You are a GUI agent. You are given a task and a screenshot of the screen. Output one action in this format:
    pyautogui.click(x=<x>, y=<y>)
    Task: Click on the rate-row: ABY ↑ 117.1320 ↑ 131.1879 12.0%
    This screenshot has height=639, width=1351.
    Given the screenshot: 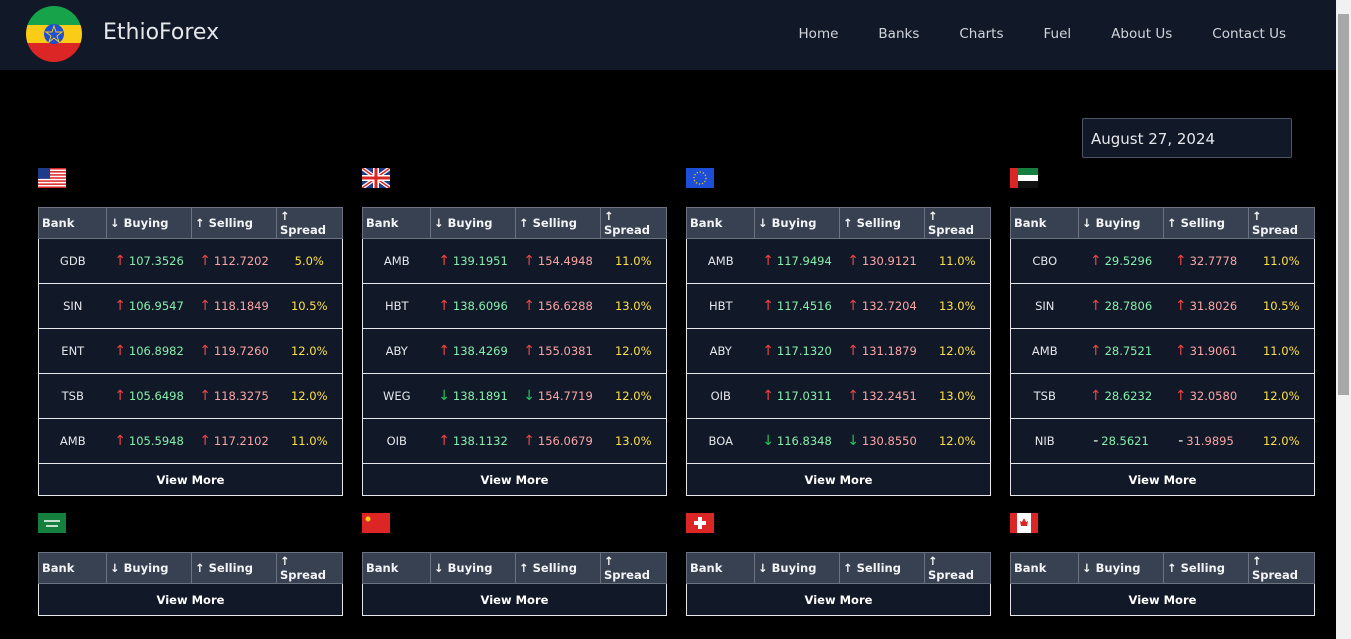 What is the action you would take?
    pyautogui.click(x=838, y=351)
    